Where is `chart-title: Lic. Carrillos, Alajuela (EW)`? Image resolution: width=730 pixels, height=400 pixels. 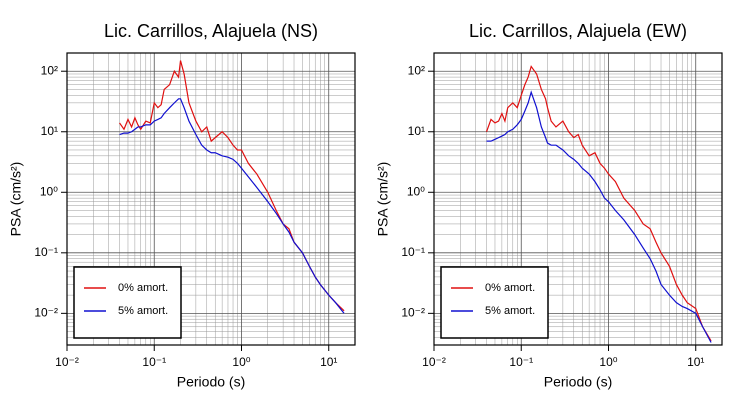 chart-title: Lic. Carrillos, Alajuela (EW) is located at coordinates (578, 31).